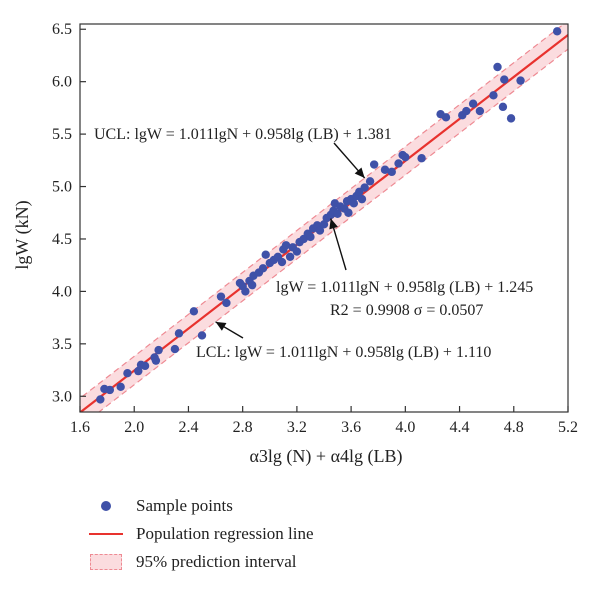 Image resolution: width=600 pixels, height=596 pixels. What do you see at coordinates (188, 427) in the screenshot?
I see `x-tick-label: 2.4` at bounding box center [188, 427].